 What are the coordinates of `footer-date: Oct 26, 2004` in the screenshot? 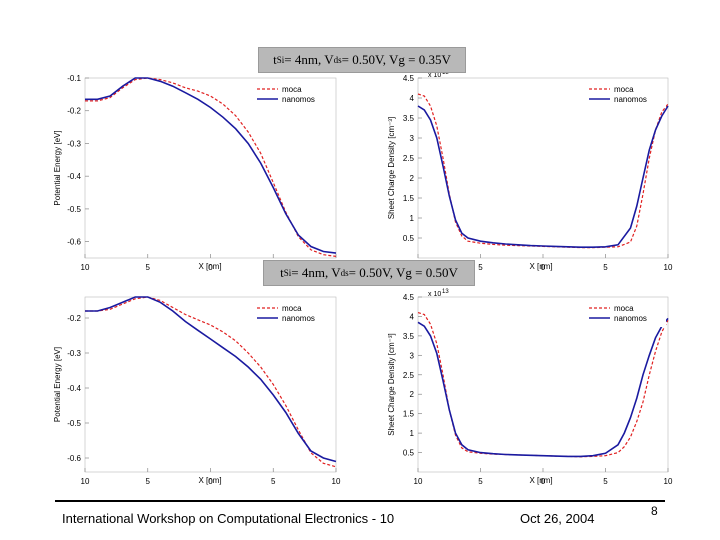 It's located at (557, 518).